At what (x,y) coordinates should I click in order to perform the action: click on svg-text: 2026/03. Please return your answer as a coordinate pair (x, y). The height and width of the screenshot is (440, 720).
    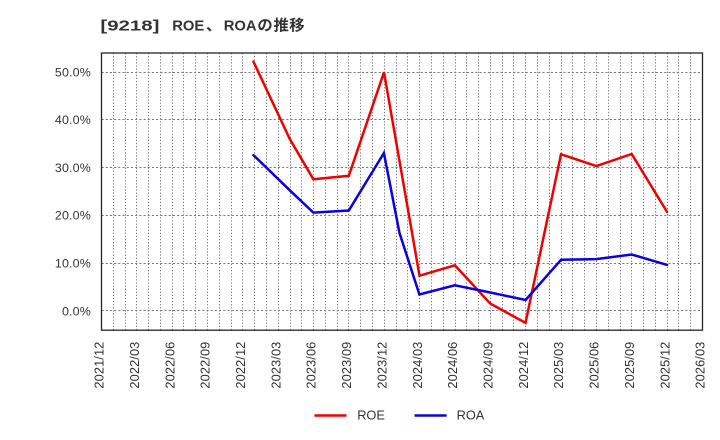
    Looking at the image, I should click on (700, 365).